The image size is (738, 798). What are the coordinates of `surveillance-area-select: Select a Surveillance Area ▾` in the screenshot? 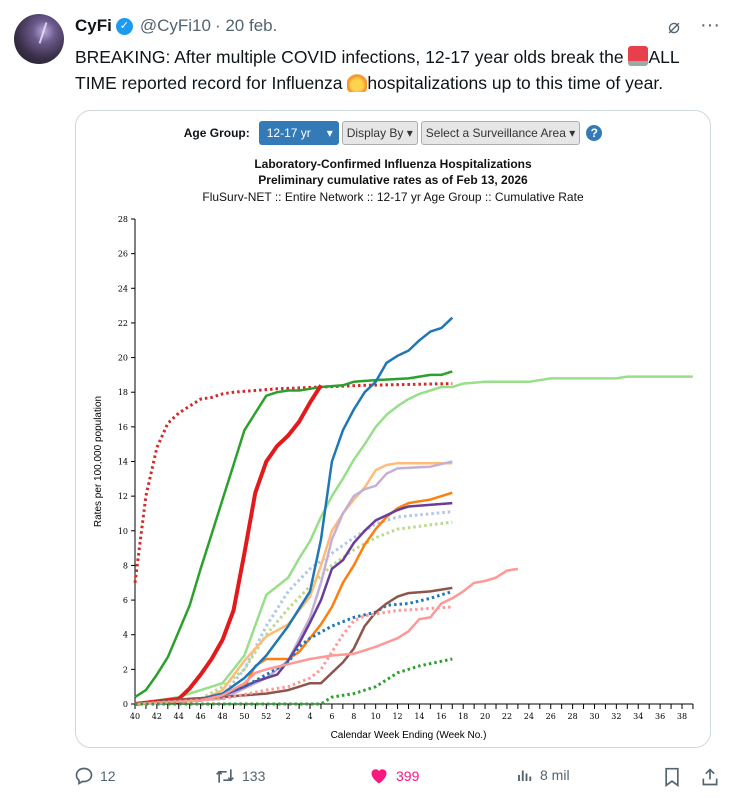 It's located at (500, 133).